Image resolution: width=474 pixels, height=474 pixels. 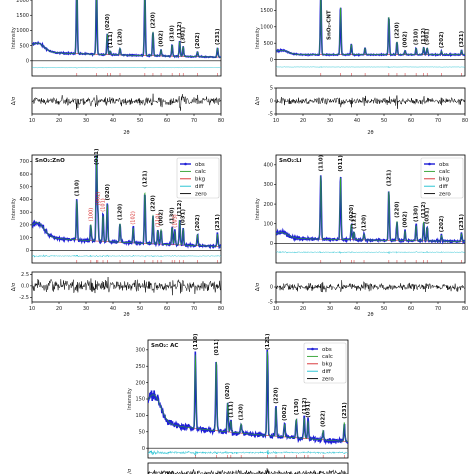 What do you see at coordinates (50, 161) in the screenshot?
I see `panel-title: SnO₂:ZnO` at bounding box center [50, 161].